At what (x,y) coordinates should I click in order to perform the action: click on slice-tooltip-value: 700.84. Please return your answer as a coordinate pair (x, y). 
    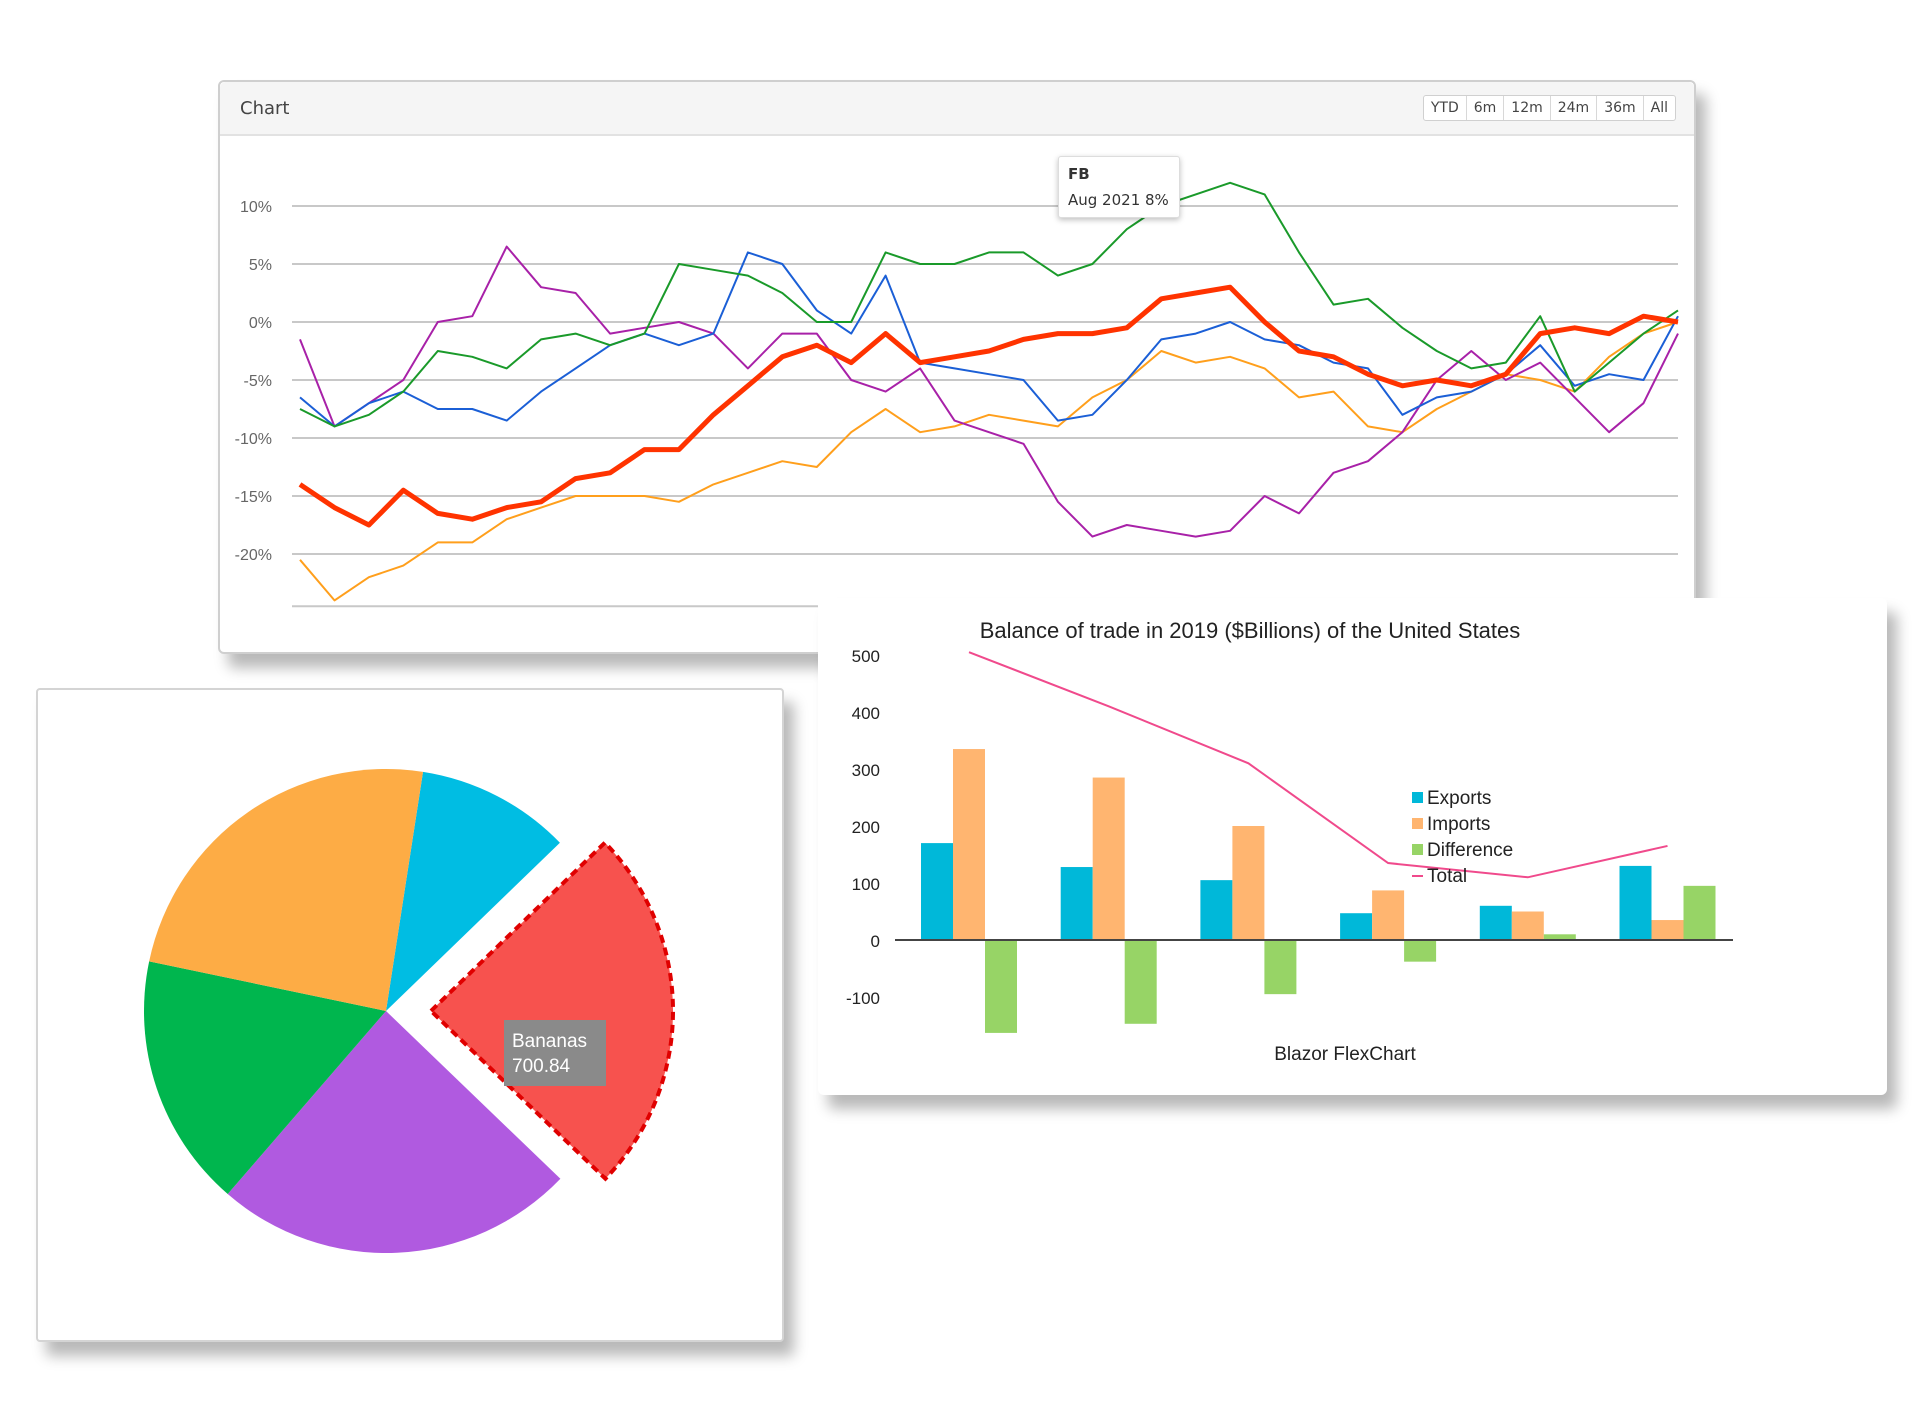
    Looking at the image, I should click on (541, 1066).